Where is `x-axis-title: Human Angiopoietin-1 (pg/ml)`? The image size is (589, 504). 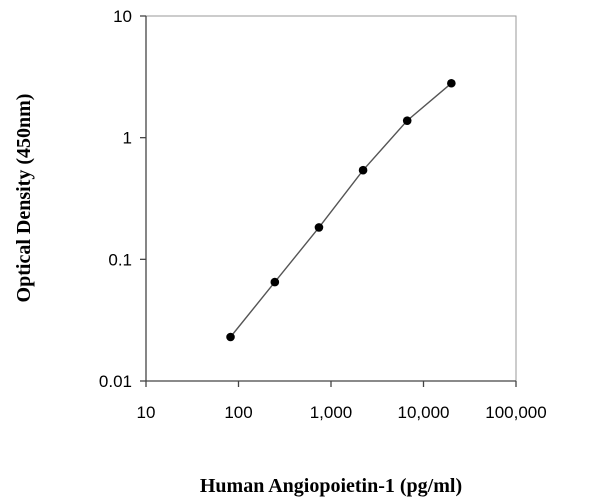 x-axis-title: Human Angiopoietin-1 (pg/ml) is located at coordinates (331, 486).